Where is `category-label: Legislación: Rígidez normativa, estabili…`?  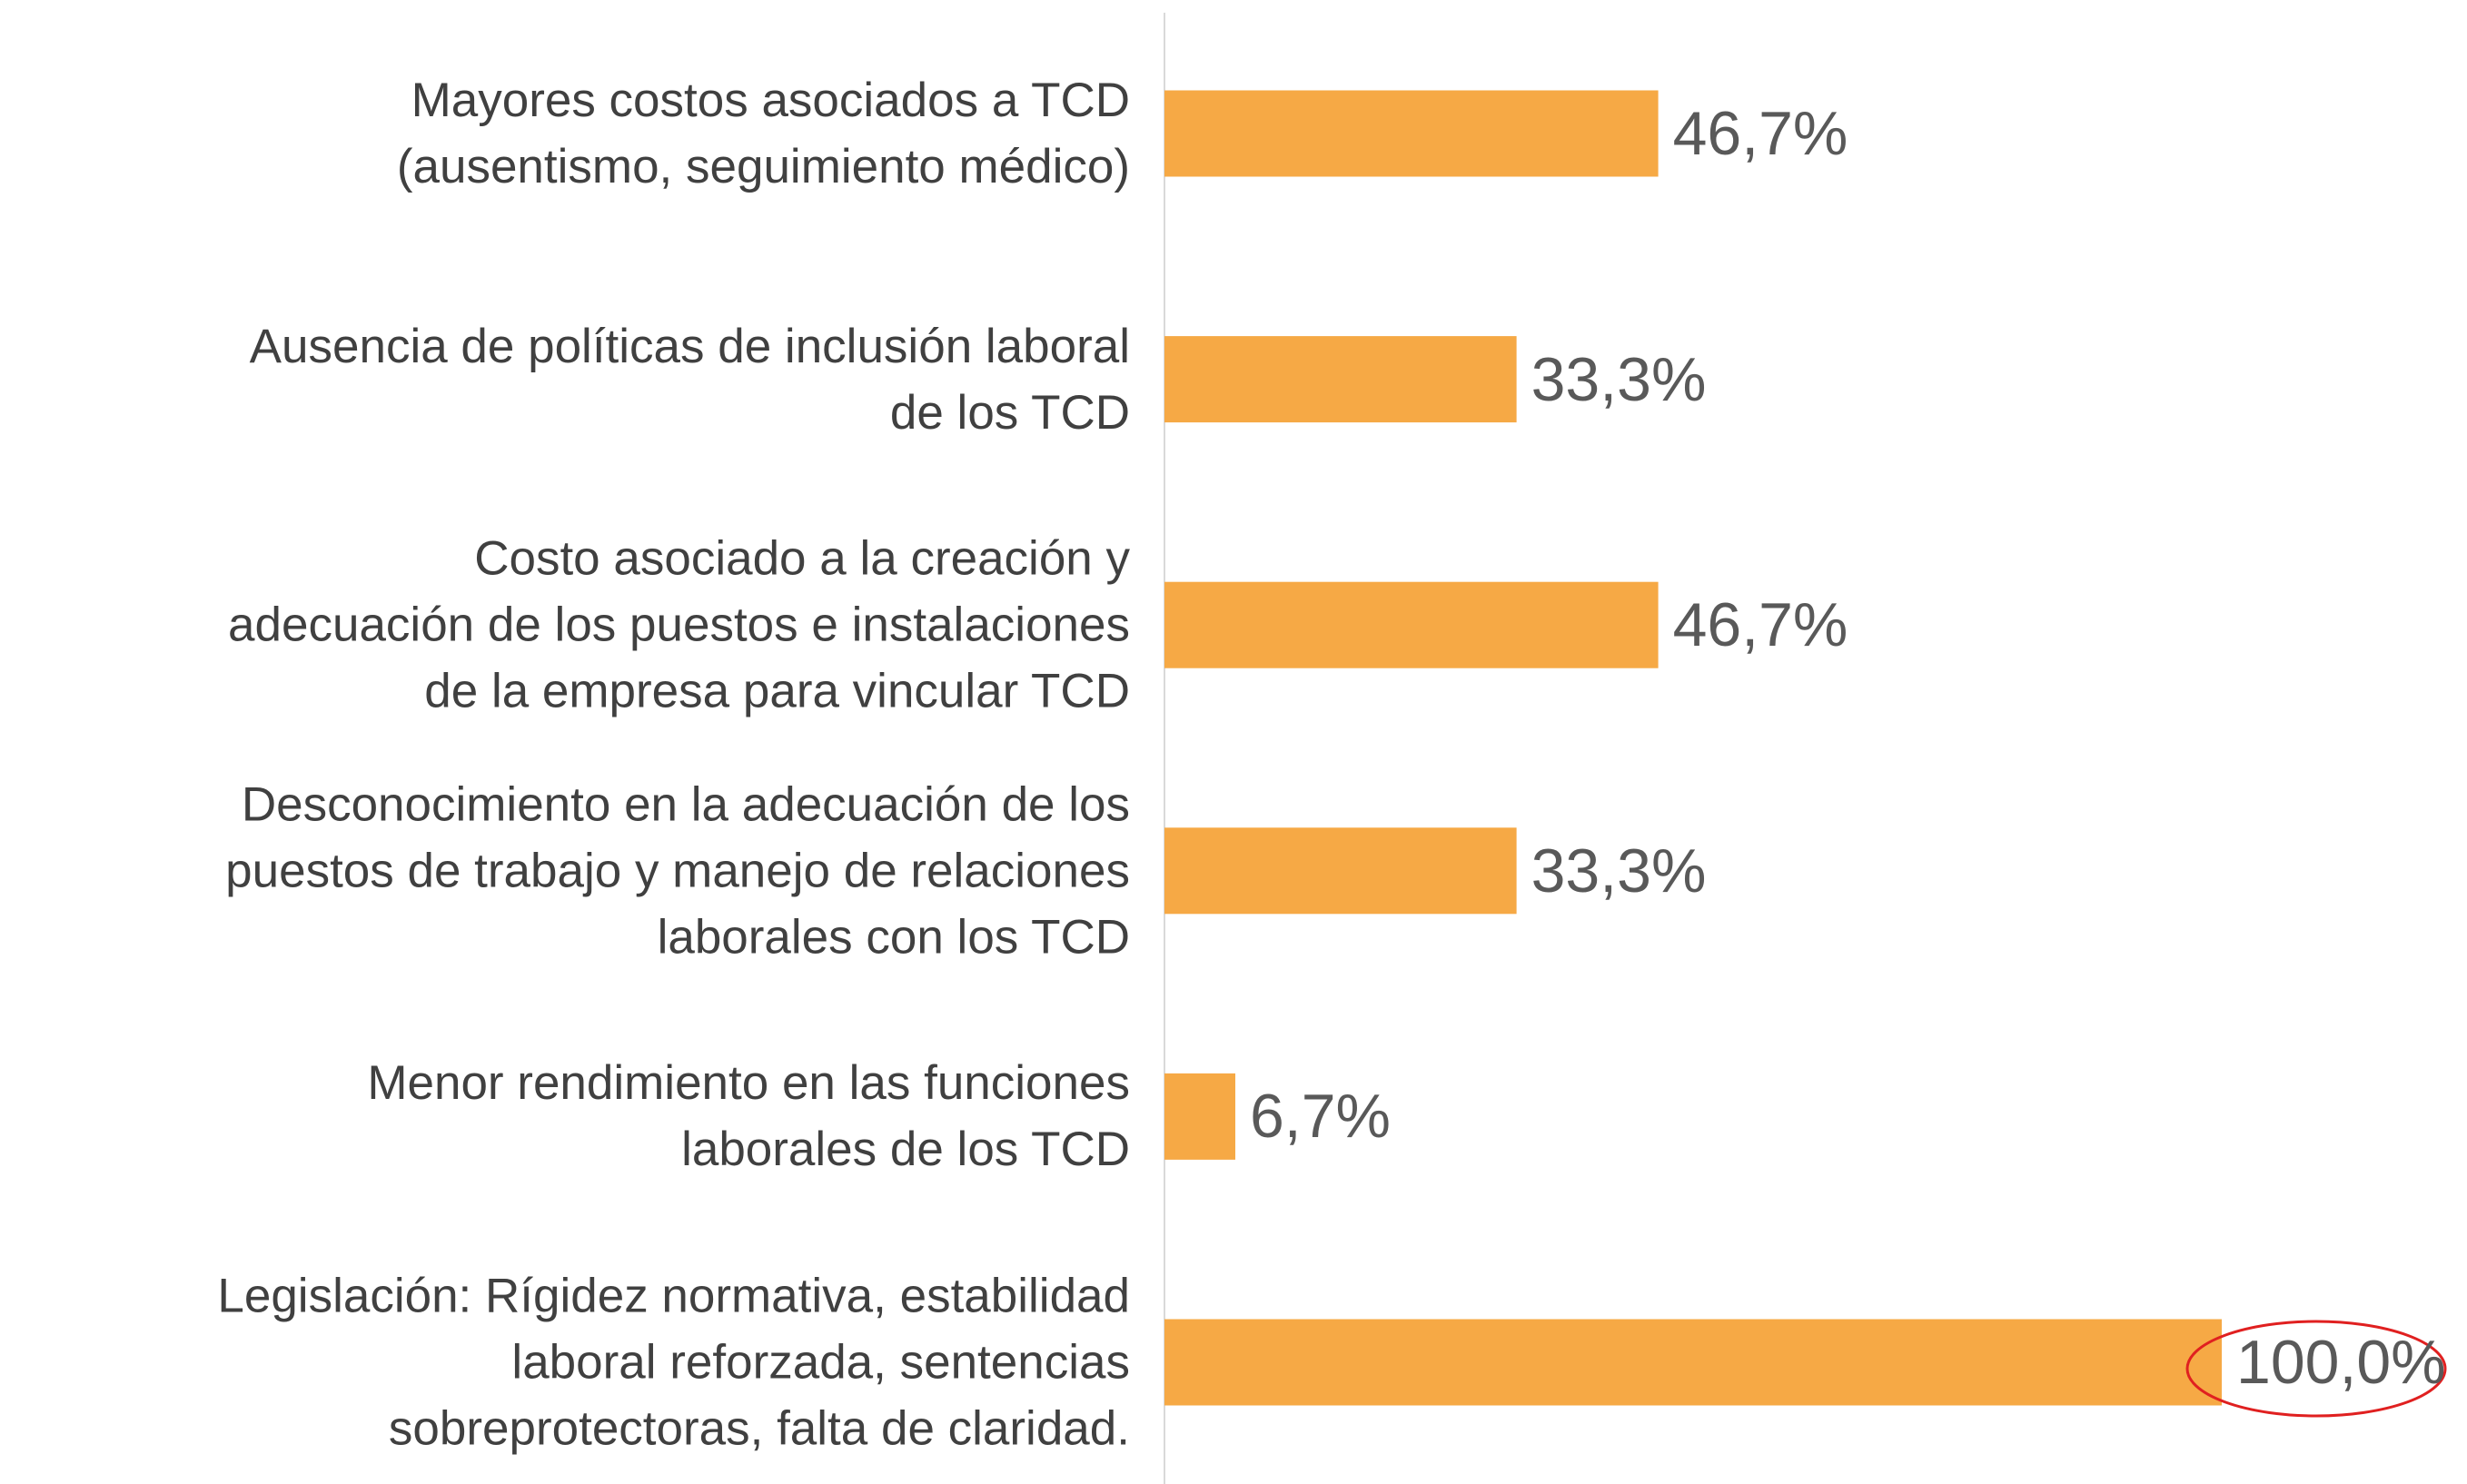
category-label: Legislación: Rígidez normativa, estabili… is located at coordinates (673, 1362).